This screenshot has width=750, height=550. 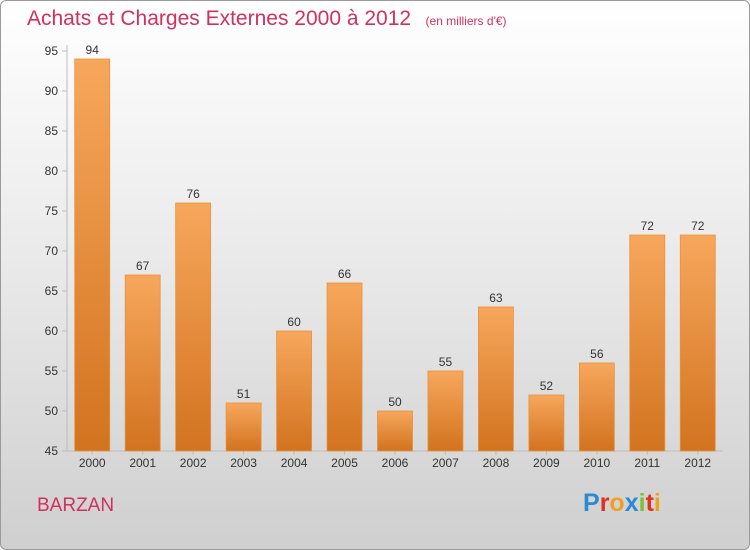 What do you see at coordinates (697, 463) in the screenshot?
I see `x-tick-label: 2012` at bounding box center [697, 463].